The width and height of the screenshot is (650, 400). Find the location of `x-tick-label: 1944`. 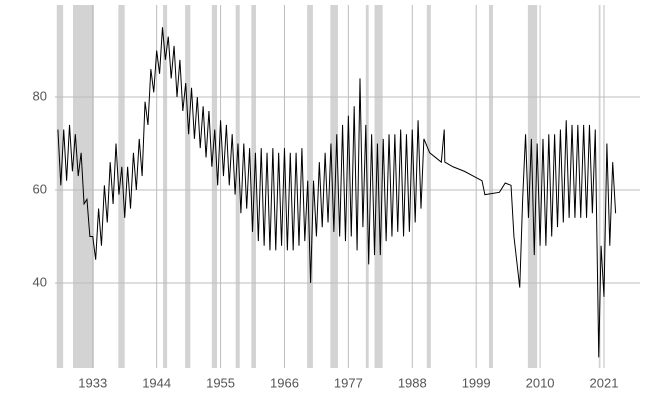

x-tick-label: 1944 is located at coordinates (156, 382).